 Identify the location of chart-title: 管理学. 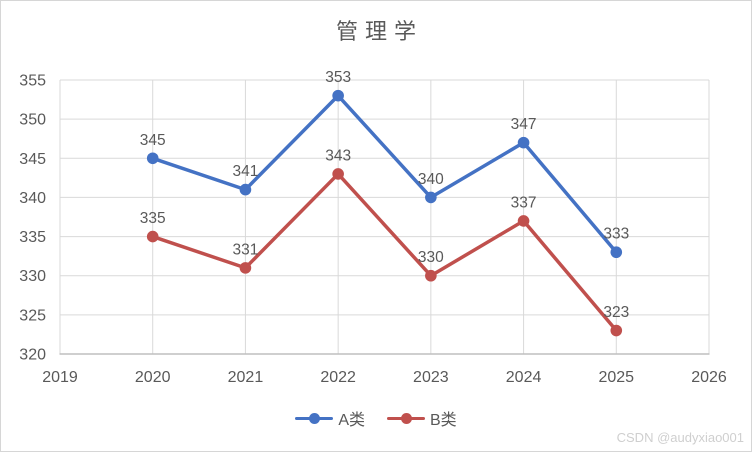
(379, 32).